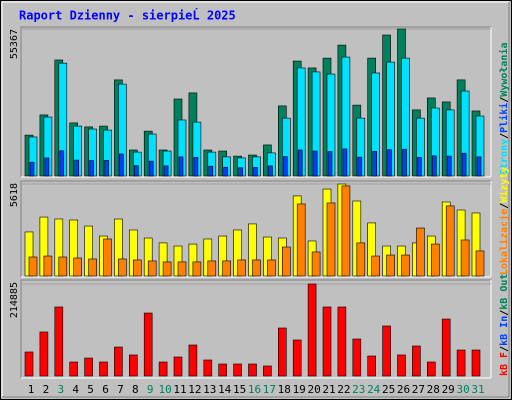 Image resolution: width=512 pixels, height=400 pixels. I want to click on legend-entry: Strony, so click(504, 157).